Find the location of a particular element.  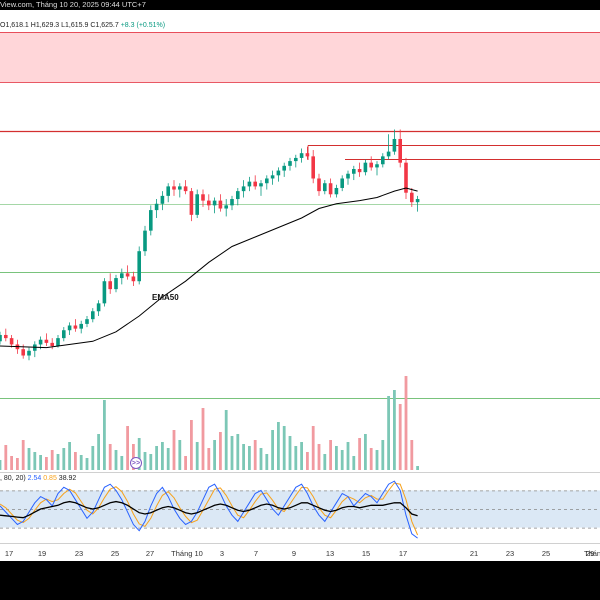

stochastic-pane is located at coordinates (300, 509).